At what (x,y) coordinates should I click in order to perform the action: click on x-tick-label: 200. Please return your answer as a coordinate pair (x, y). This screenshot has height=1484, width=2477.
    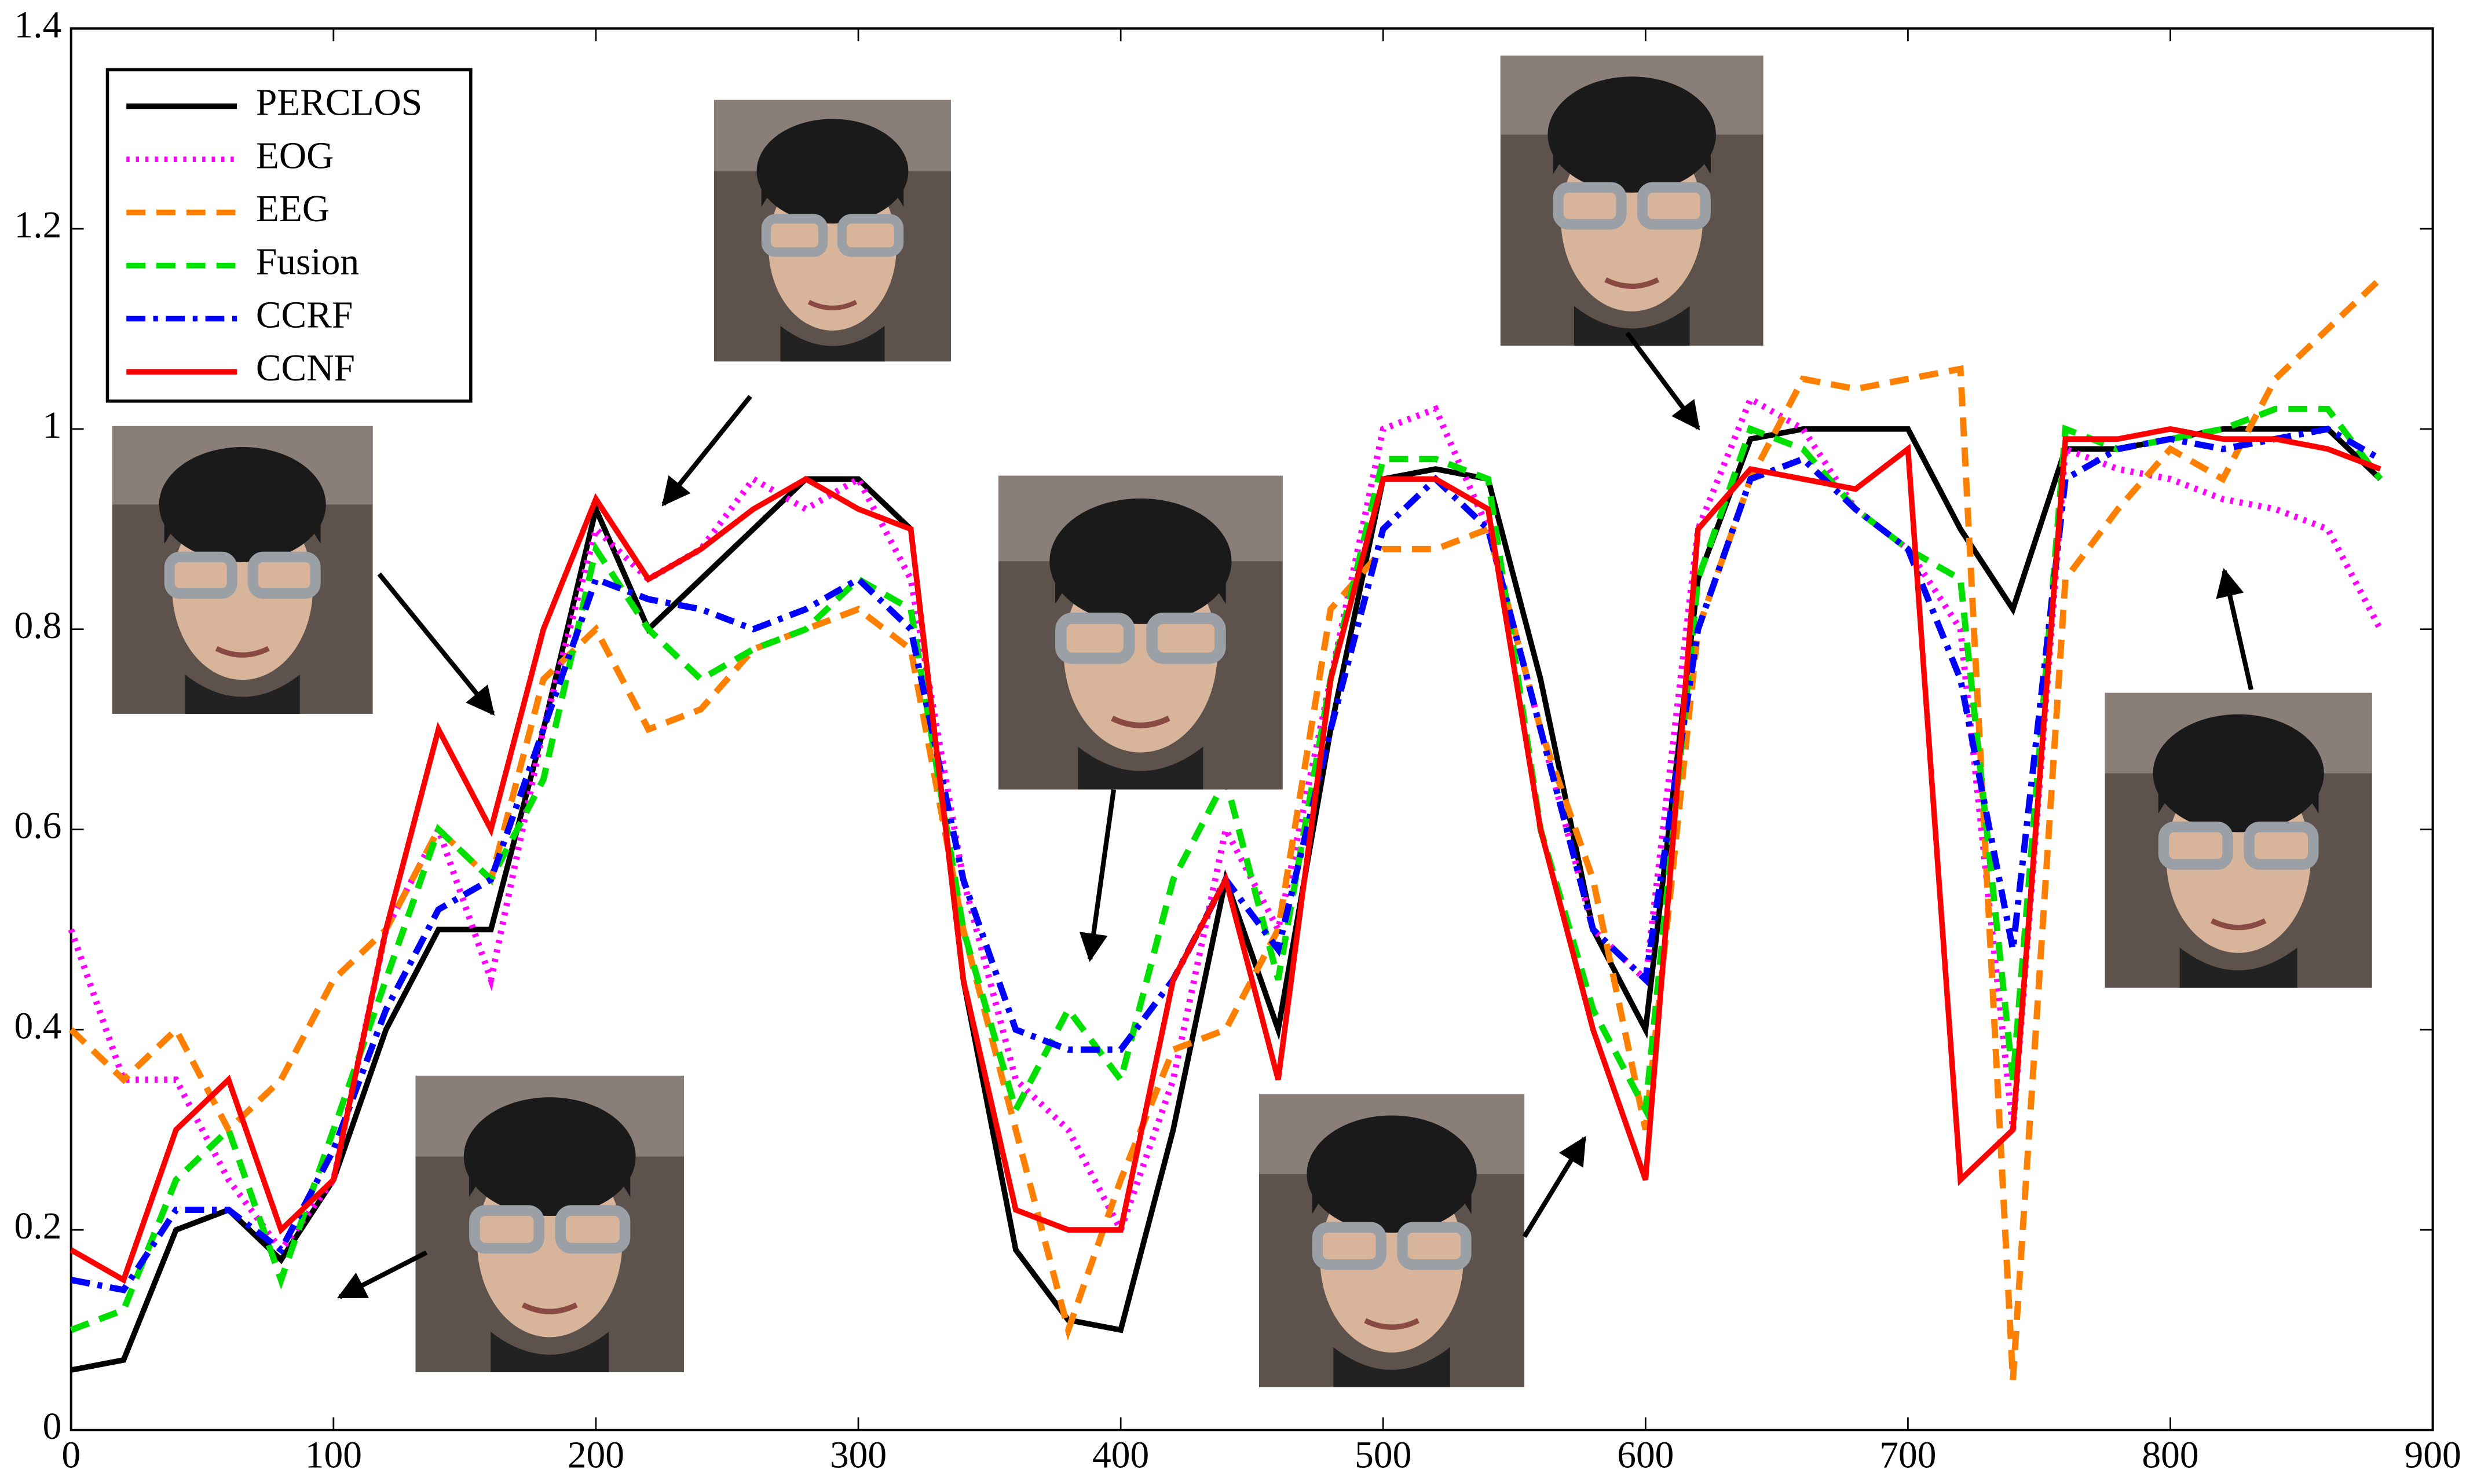
    Looking at the image, I should click on (596, 1455).